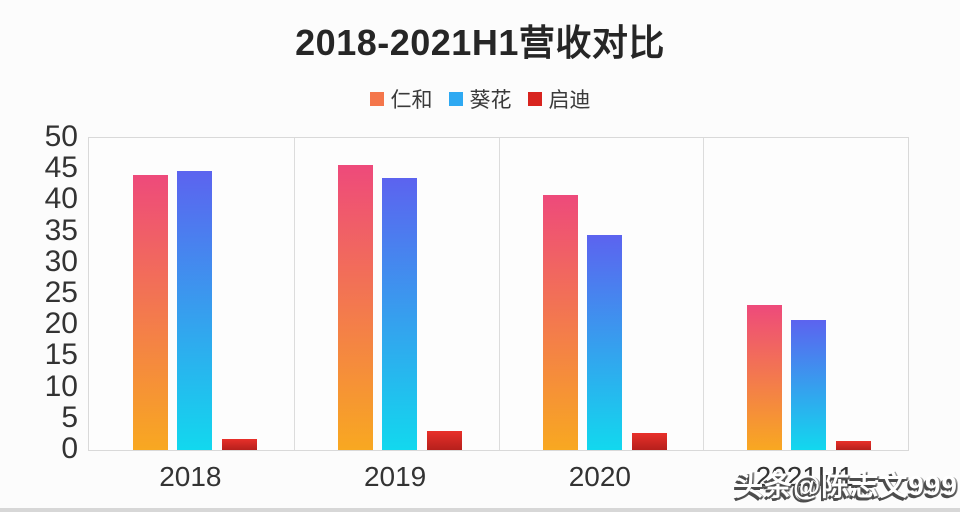  I want to click on x-tick-label: 2021H1, so click(804, 476).